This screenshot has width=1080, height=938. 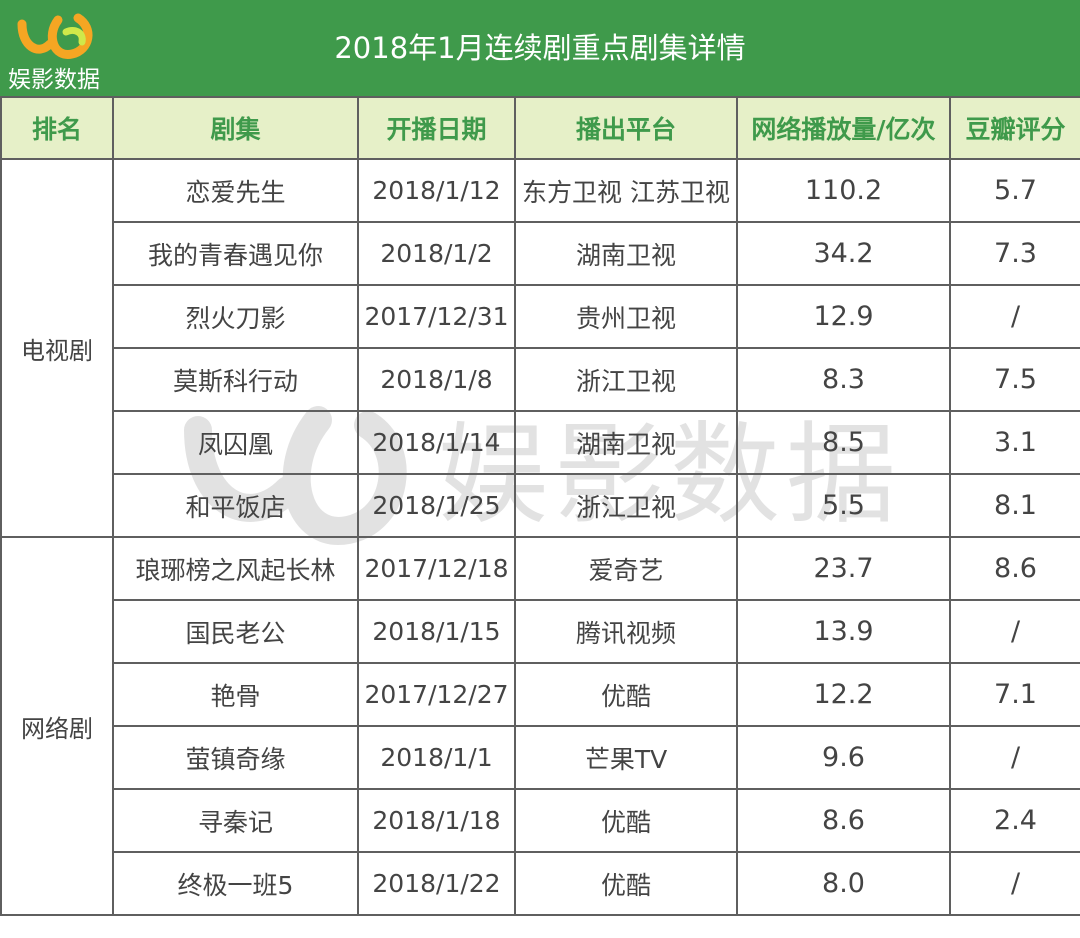 I want to click on date-cell: 2018/1/2, so click(x=436, y=253).